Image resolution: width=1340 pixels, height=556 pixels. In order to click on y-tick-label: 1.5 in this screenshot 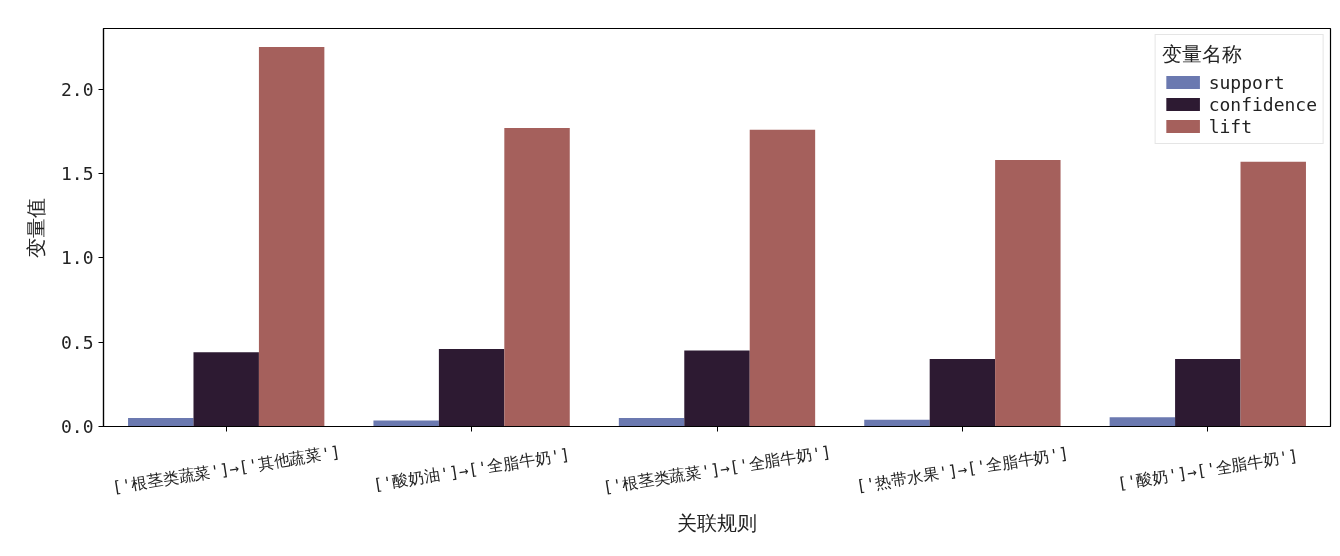, I will do `click(77, 174)`.